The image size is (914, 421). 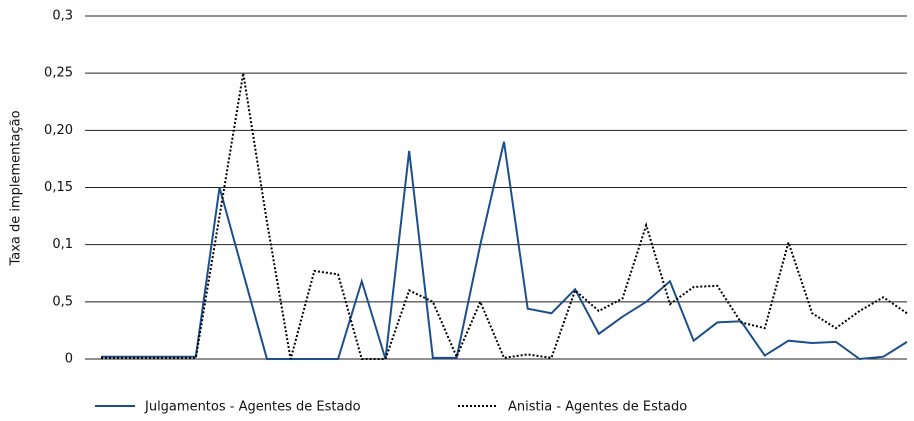 What do you see at coordinates (62, 16) in the screenshot?
I see `y-tick-label: 0,3` at bounding box center [62, 16].